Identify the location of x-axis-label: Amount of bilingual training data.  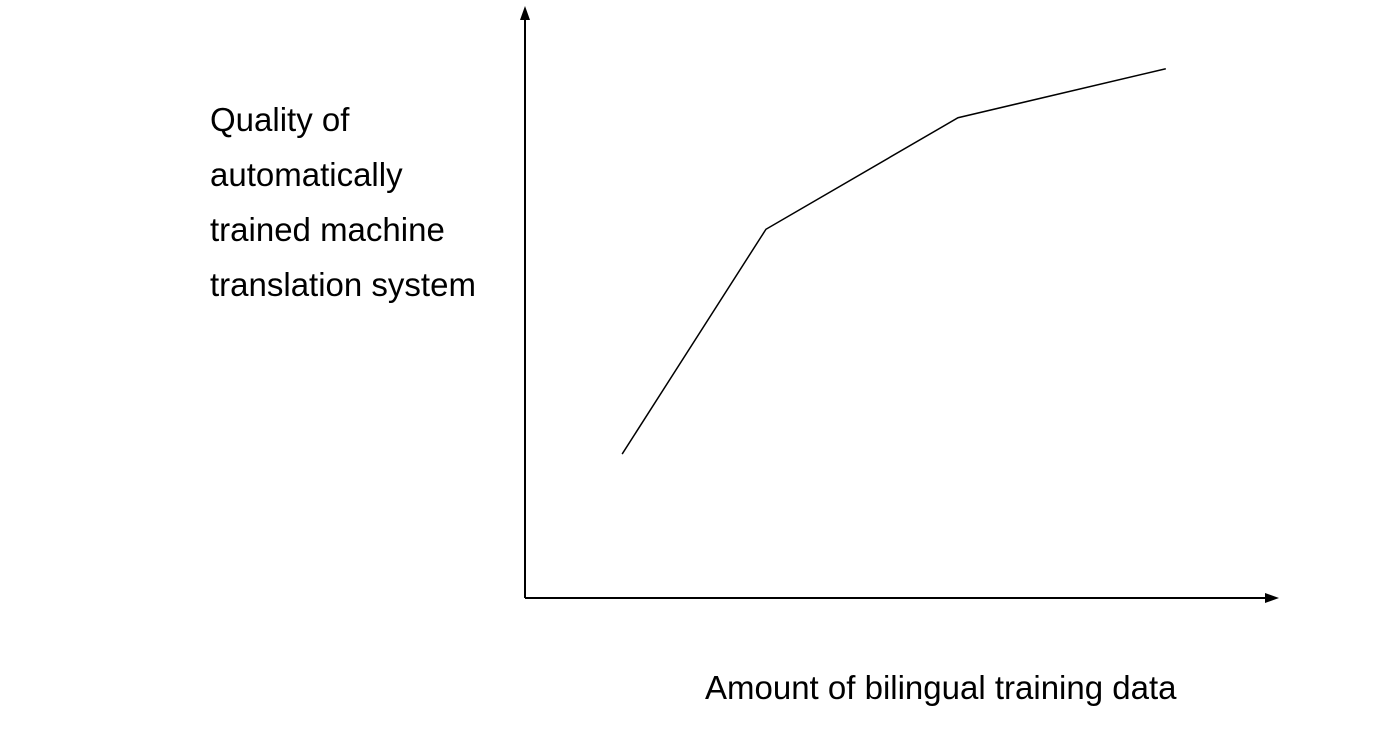
(941, 687).